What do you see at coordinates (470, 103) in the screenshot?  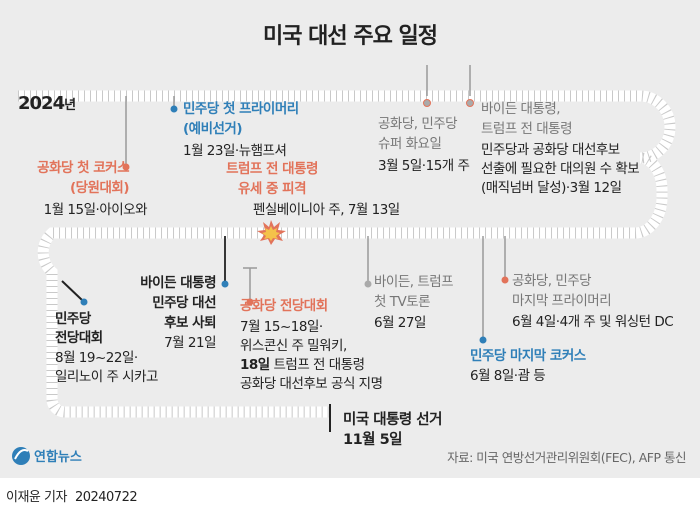 I see `biden-majority-dot` at bounding box center [470, 103].